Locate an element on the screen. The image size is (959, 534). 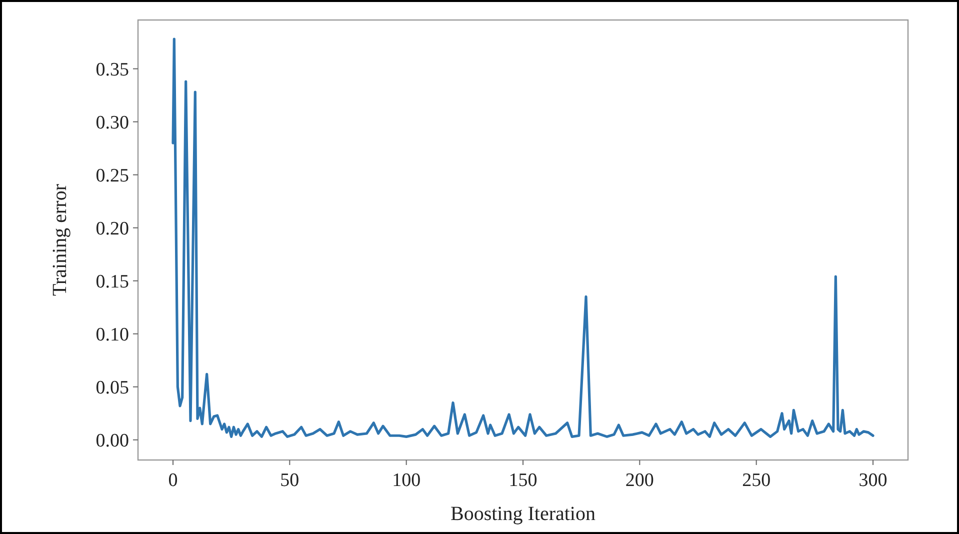
y-tick-label: 0.30 is located at coordinates (112, 123).